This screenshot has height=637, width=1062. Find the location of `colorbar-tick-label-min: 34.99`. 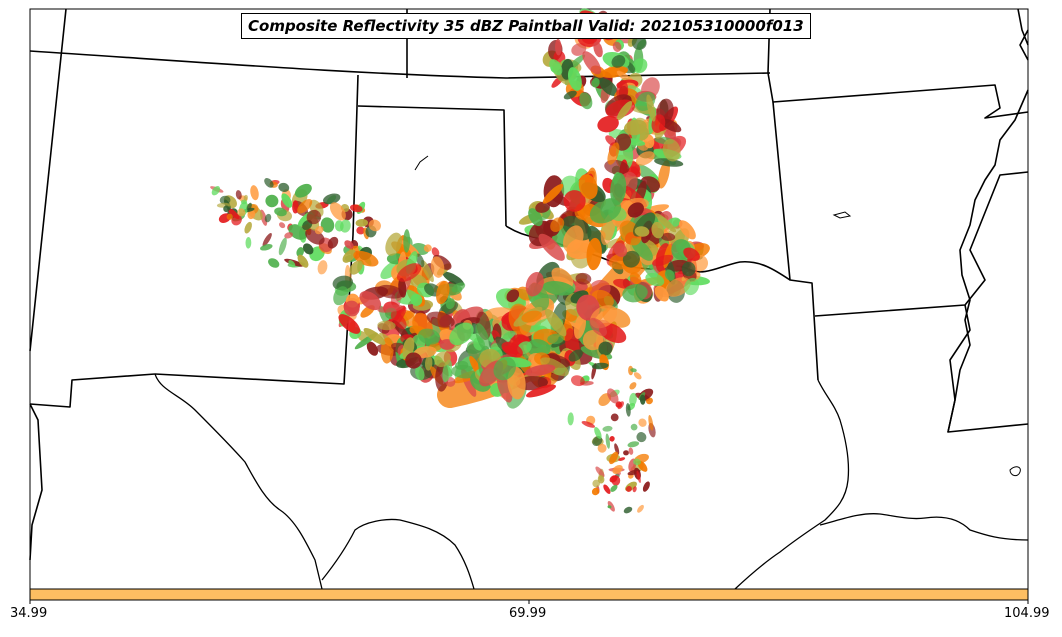

colorbar-tick-label-min: 34.99 is located at coordinates (29, 613).